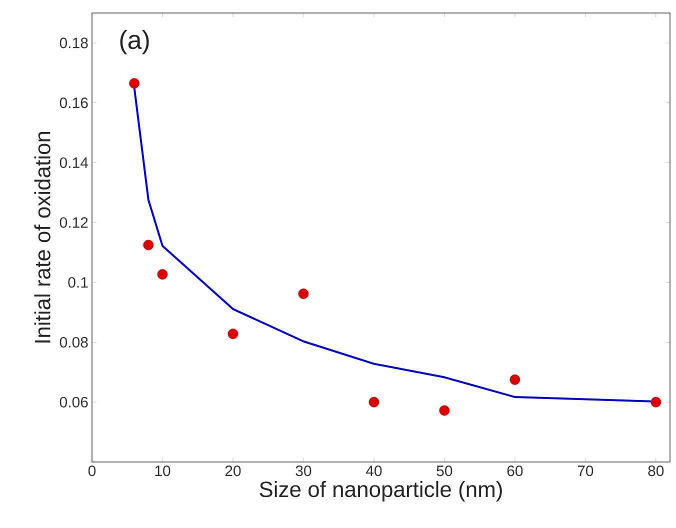 This screenshot has width=676, height=528. Describe the element at coordinates (515, 471) in the screenshot. I see `x-tick-label: 60` at that location.